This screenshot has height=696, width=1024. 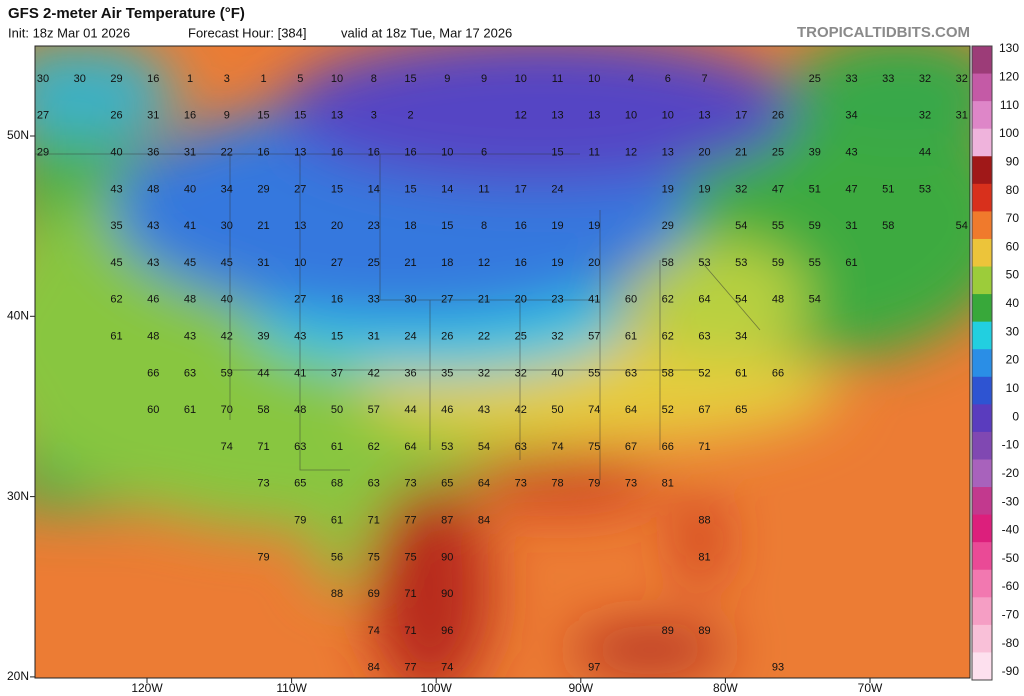 I want to click on colorbar-frame, so click(x=982, y=363).